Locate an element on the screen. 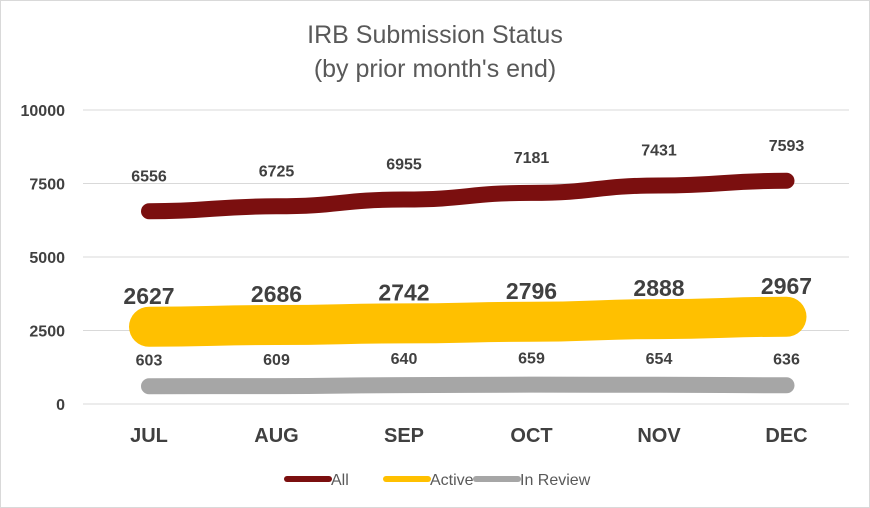 The height and width of the screenshot is (508, 870). data-label: 2796 is located at coordinates (531, 291).